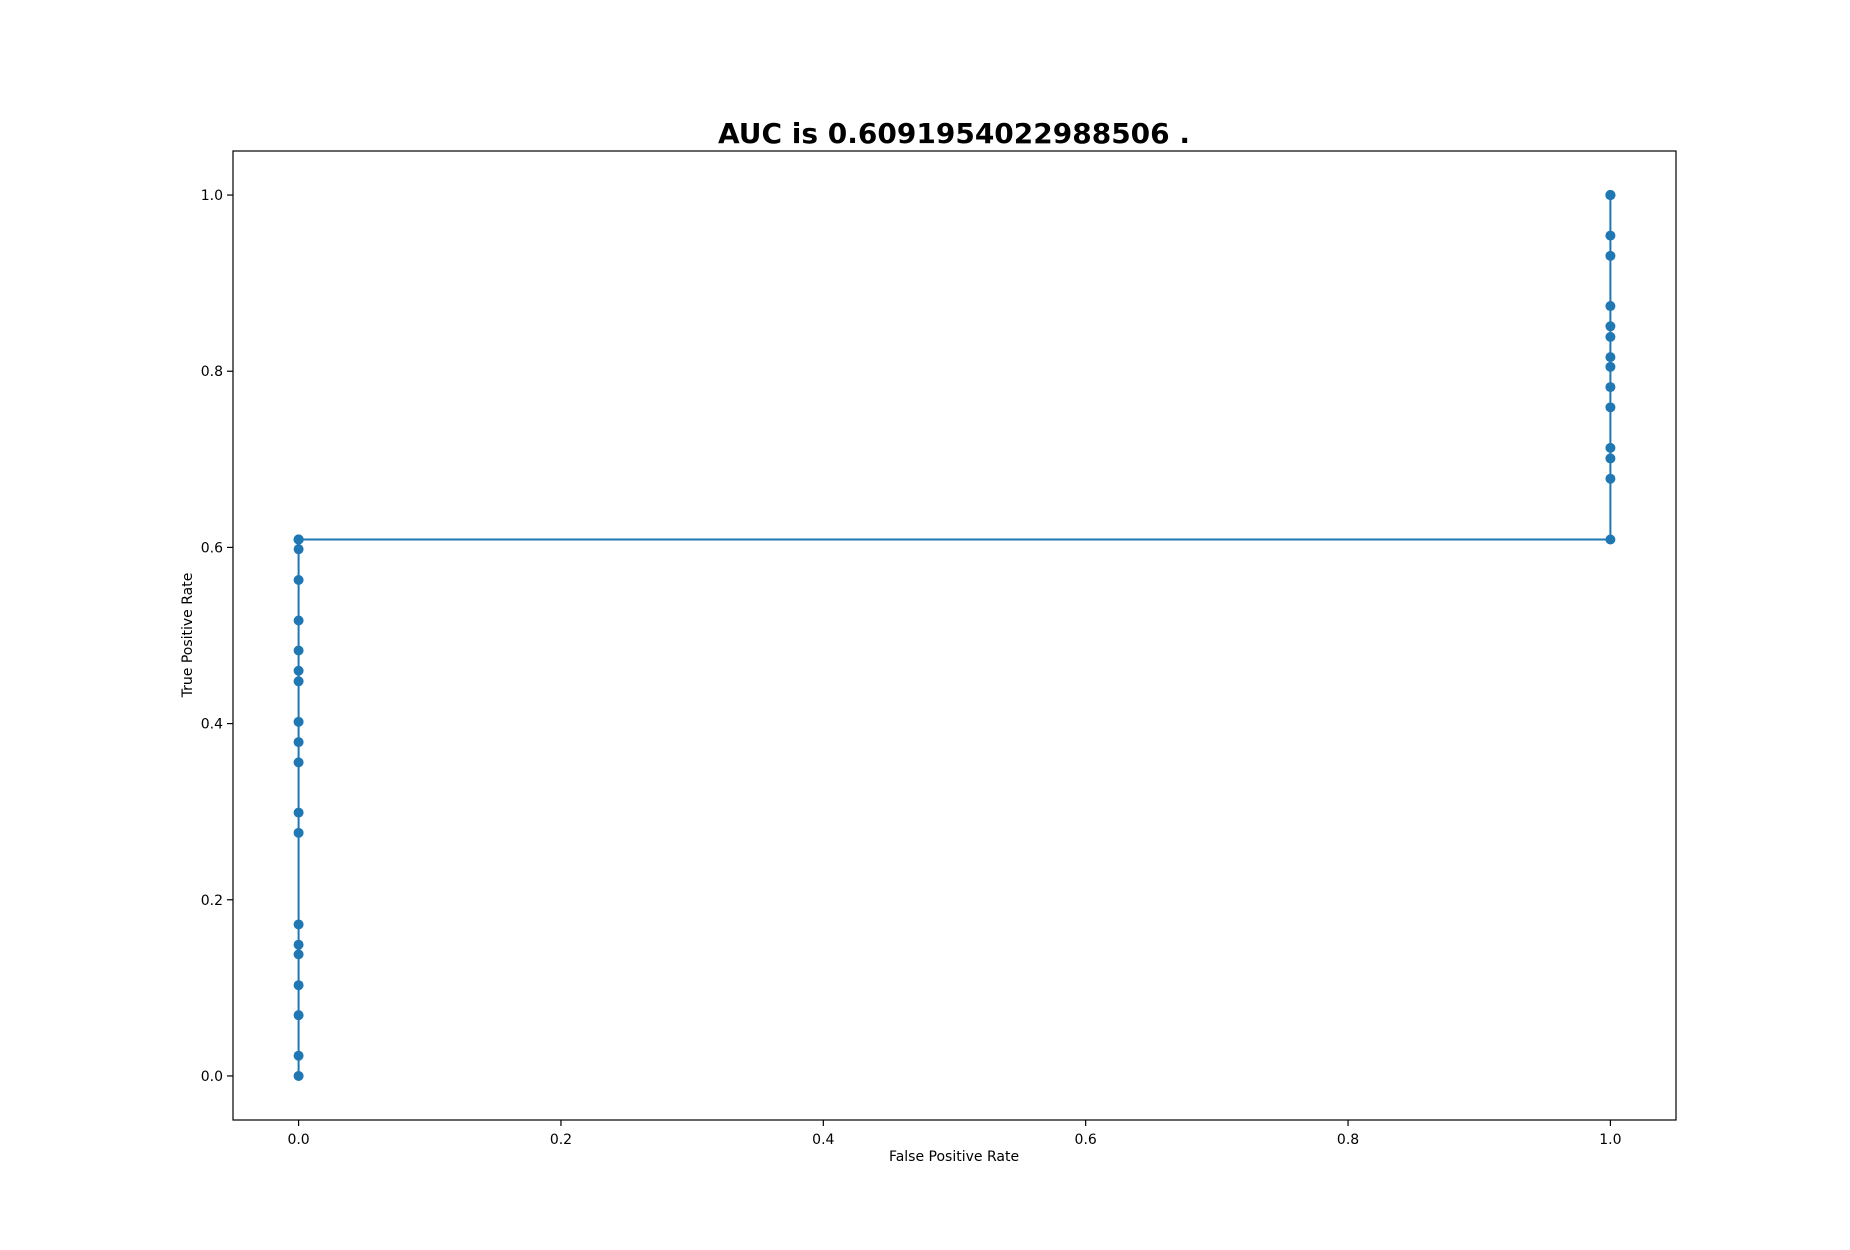 This screenshot has width=1850, height=1250. I want to click on x-tick-label: 0.2, so click(561, 1140).